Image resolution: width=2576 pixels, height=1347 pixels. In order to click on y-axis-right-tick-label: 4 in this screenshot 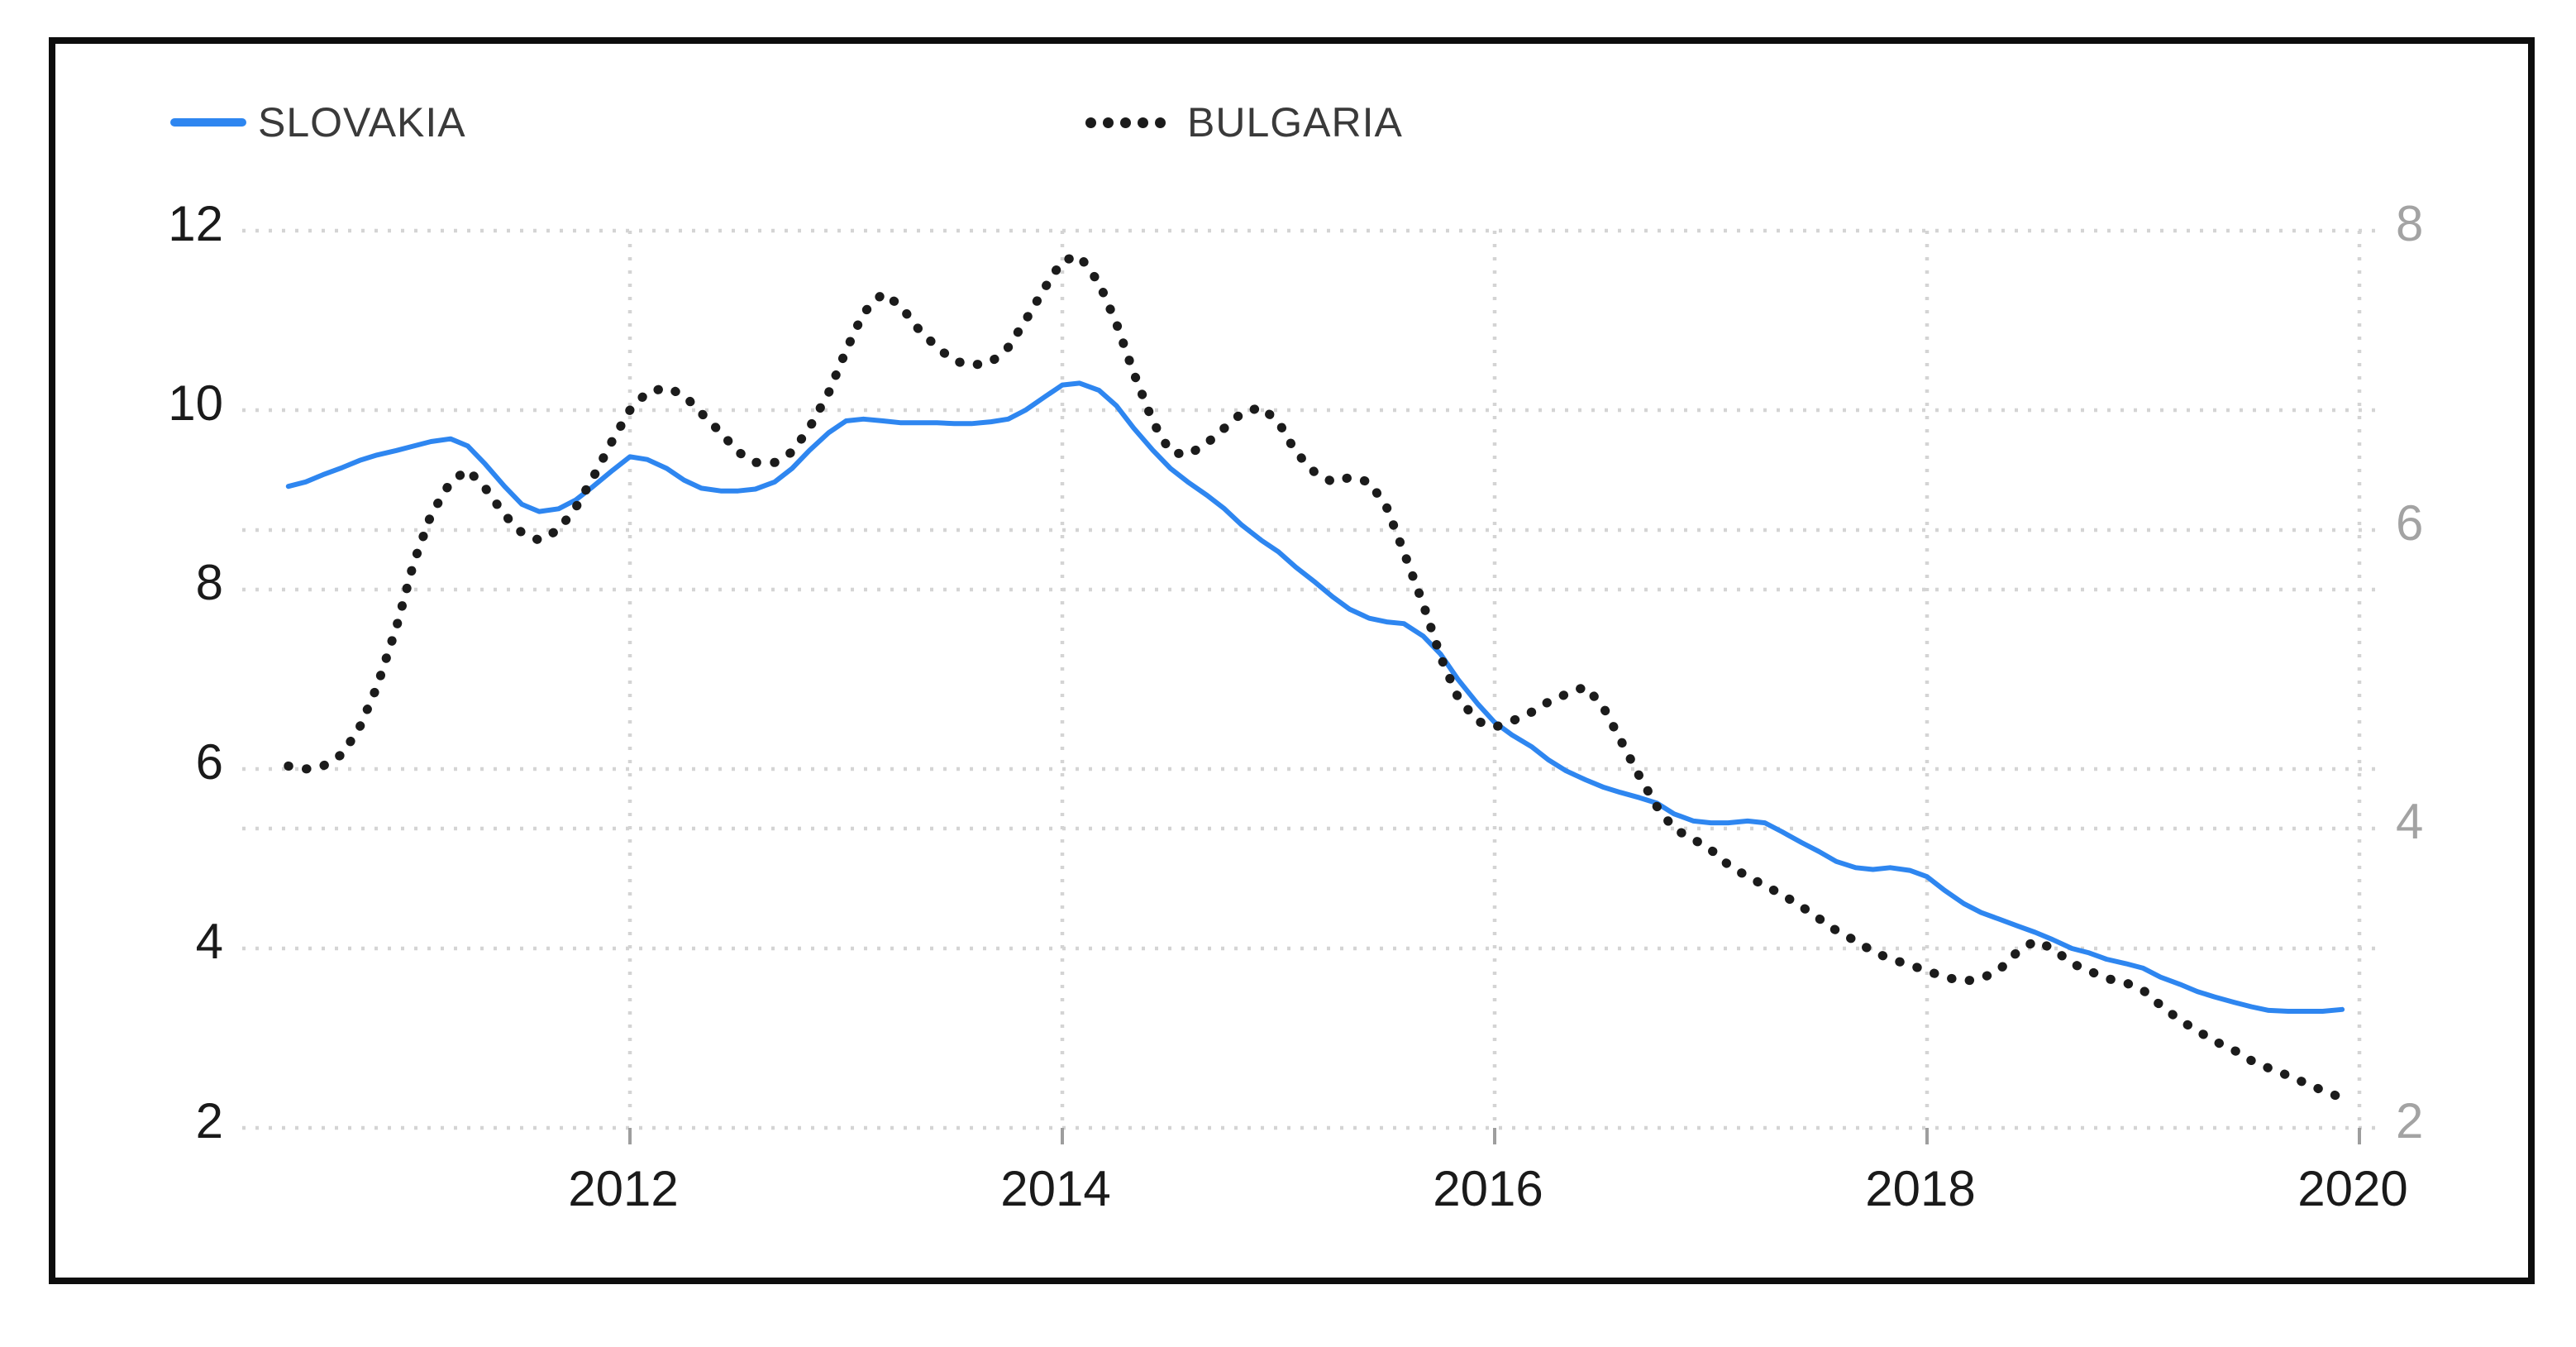, I will do `click(2410, 822)`.